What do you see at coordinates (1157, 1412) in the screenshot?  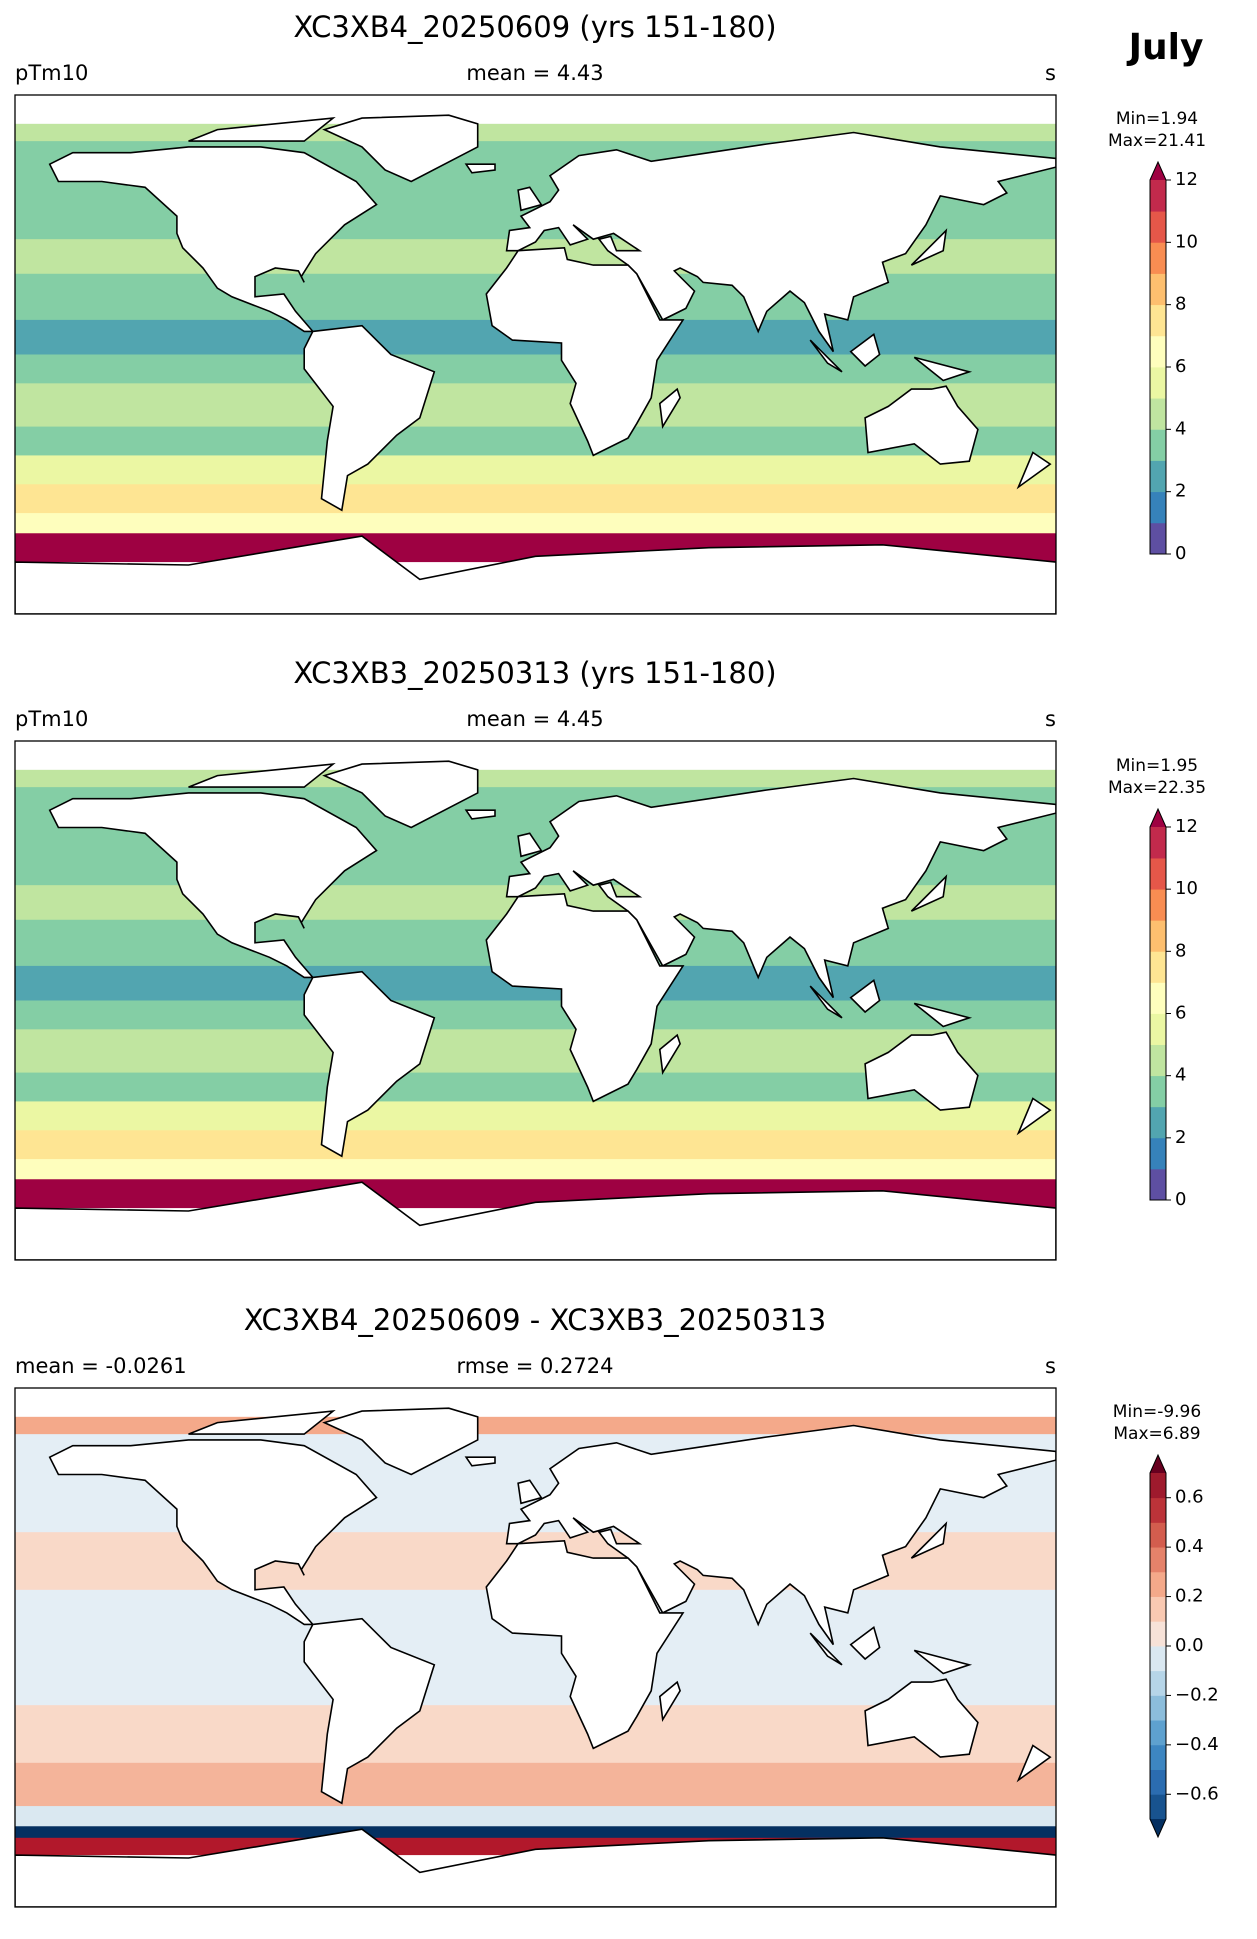 I see `min-label: Min=-9.96` at bounding box center [1157, 1412].